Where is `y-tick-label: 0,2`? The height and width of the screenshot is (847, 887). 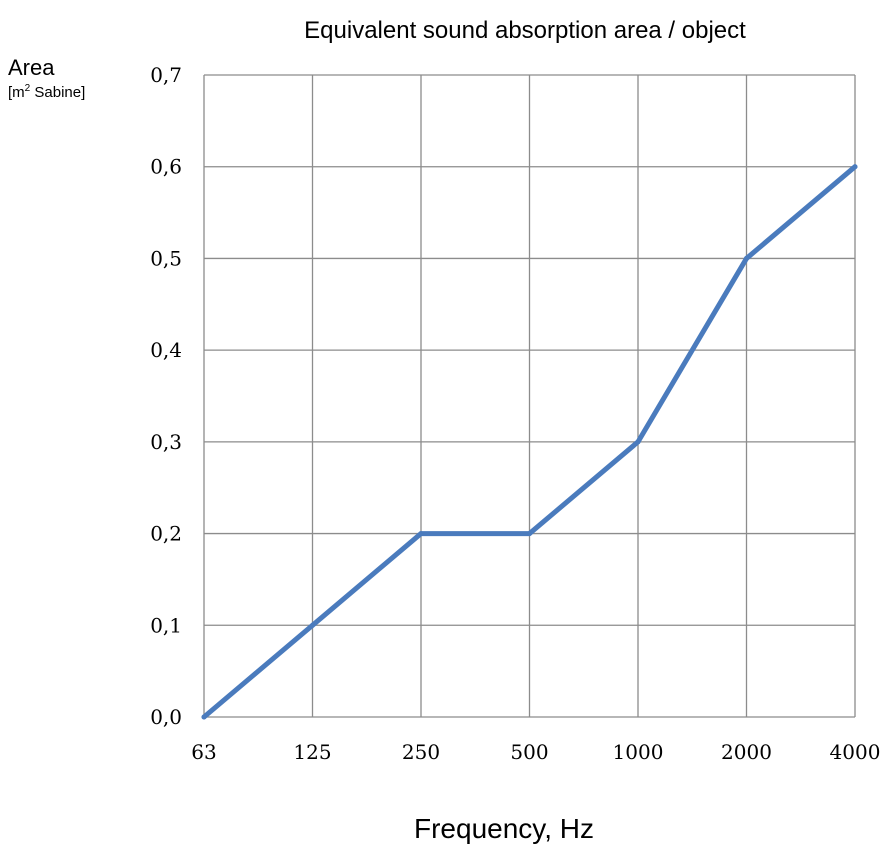 y-tick-label: 0,2 is located at coordinates (166, 534).